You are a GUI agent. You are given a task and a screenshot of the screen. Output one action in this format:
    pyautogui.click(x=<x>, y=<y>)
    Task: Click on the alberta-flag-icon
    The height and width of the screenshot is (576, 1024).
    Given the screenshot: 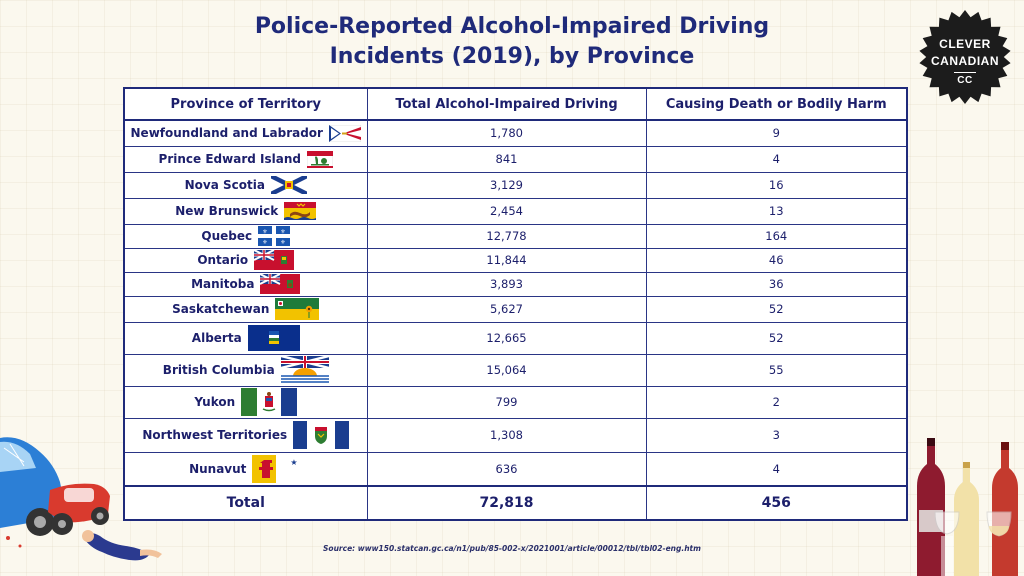 What is the action you would take?
    pyautogui.click(x=273, y=338)
    